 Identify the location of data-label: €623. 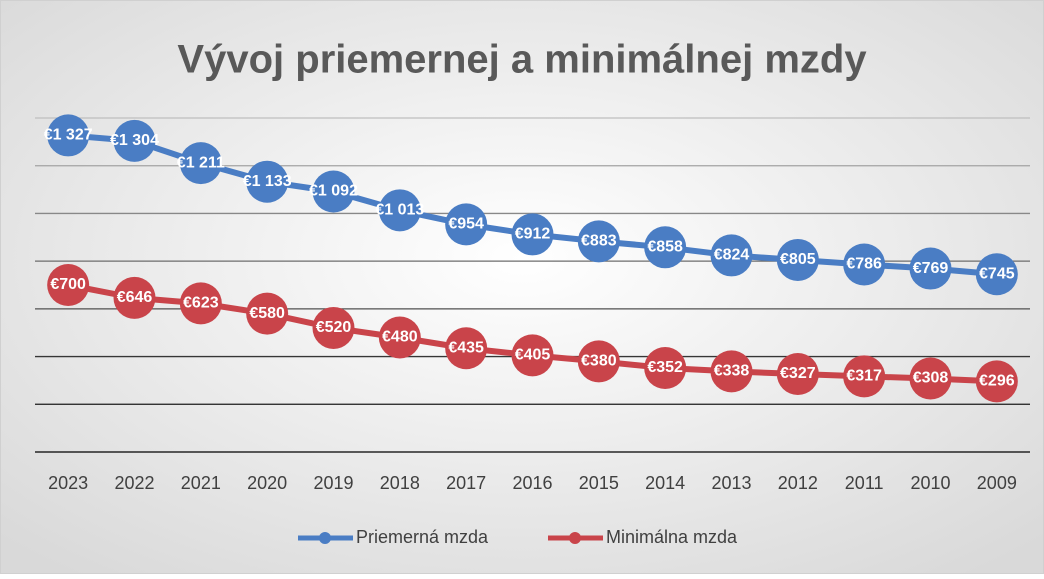
(201, 303).